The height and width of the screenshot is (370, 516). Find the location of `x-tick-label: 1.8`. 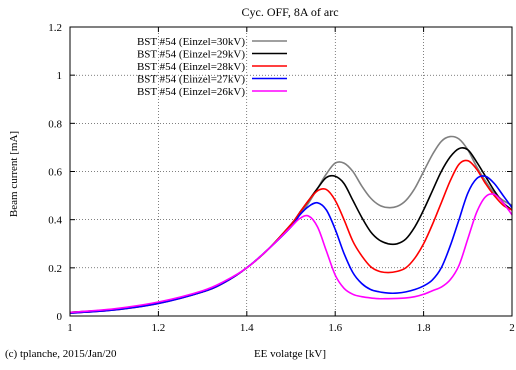

x-tick-label: 1.8 is located at coordinates (424, 328).